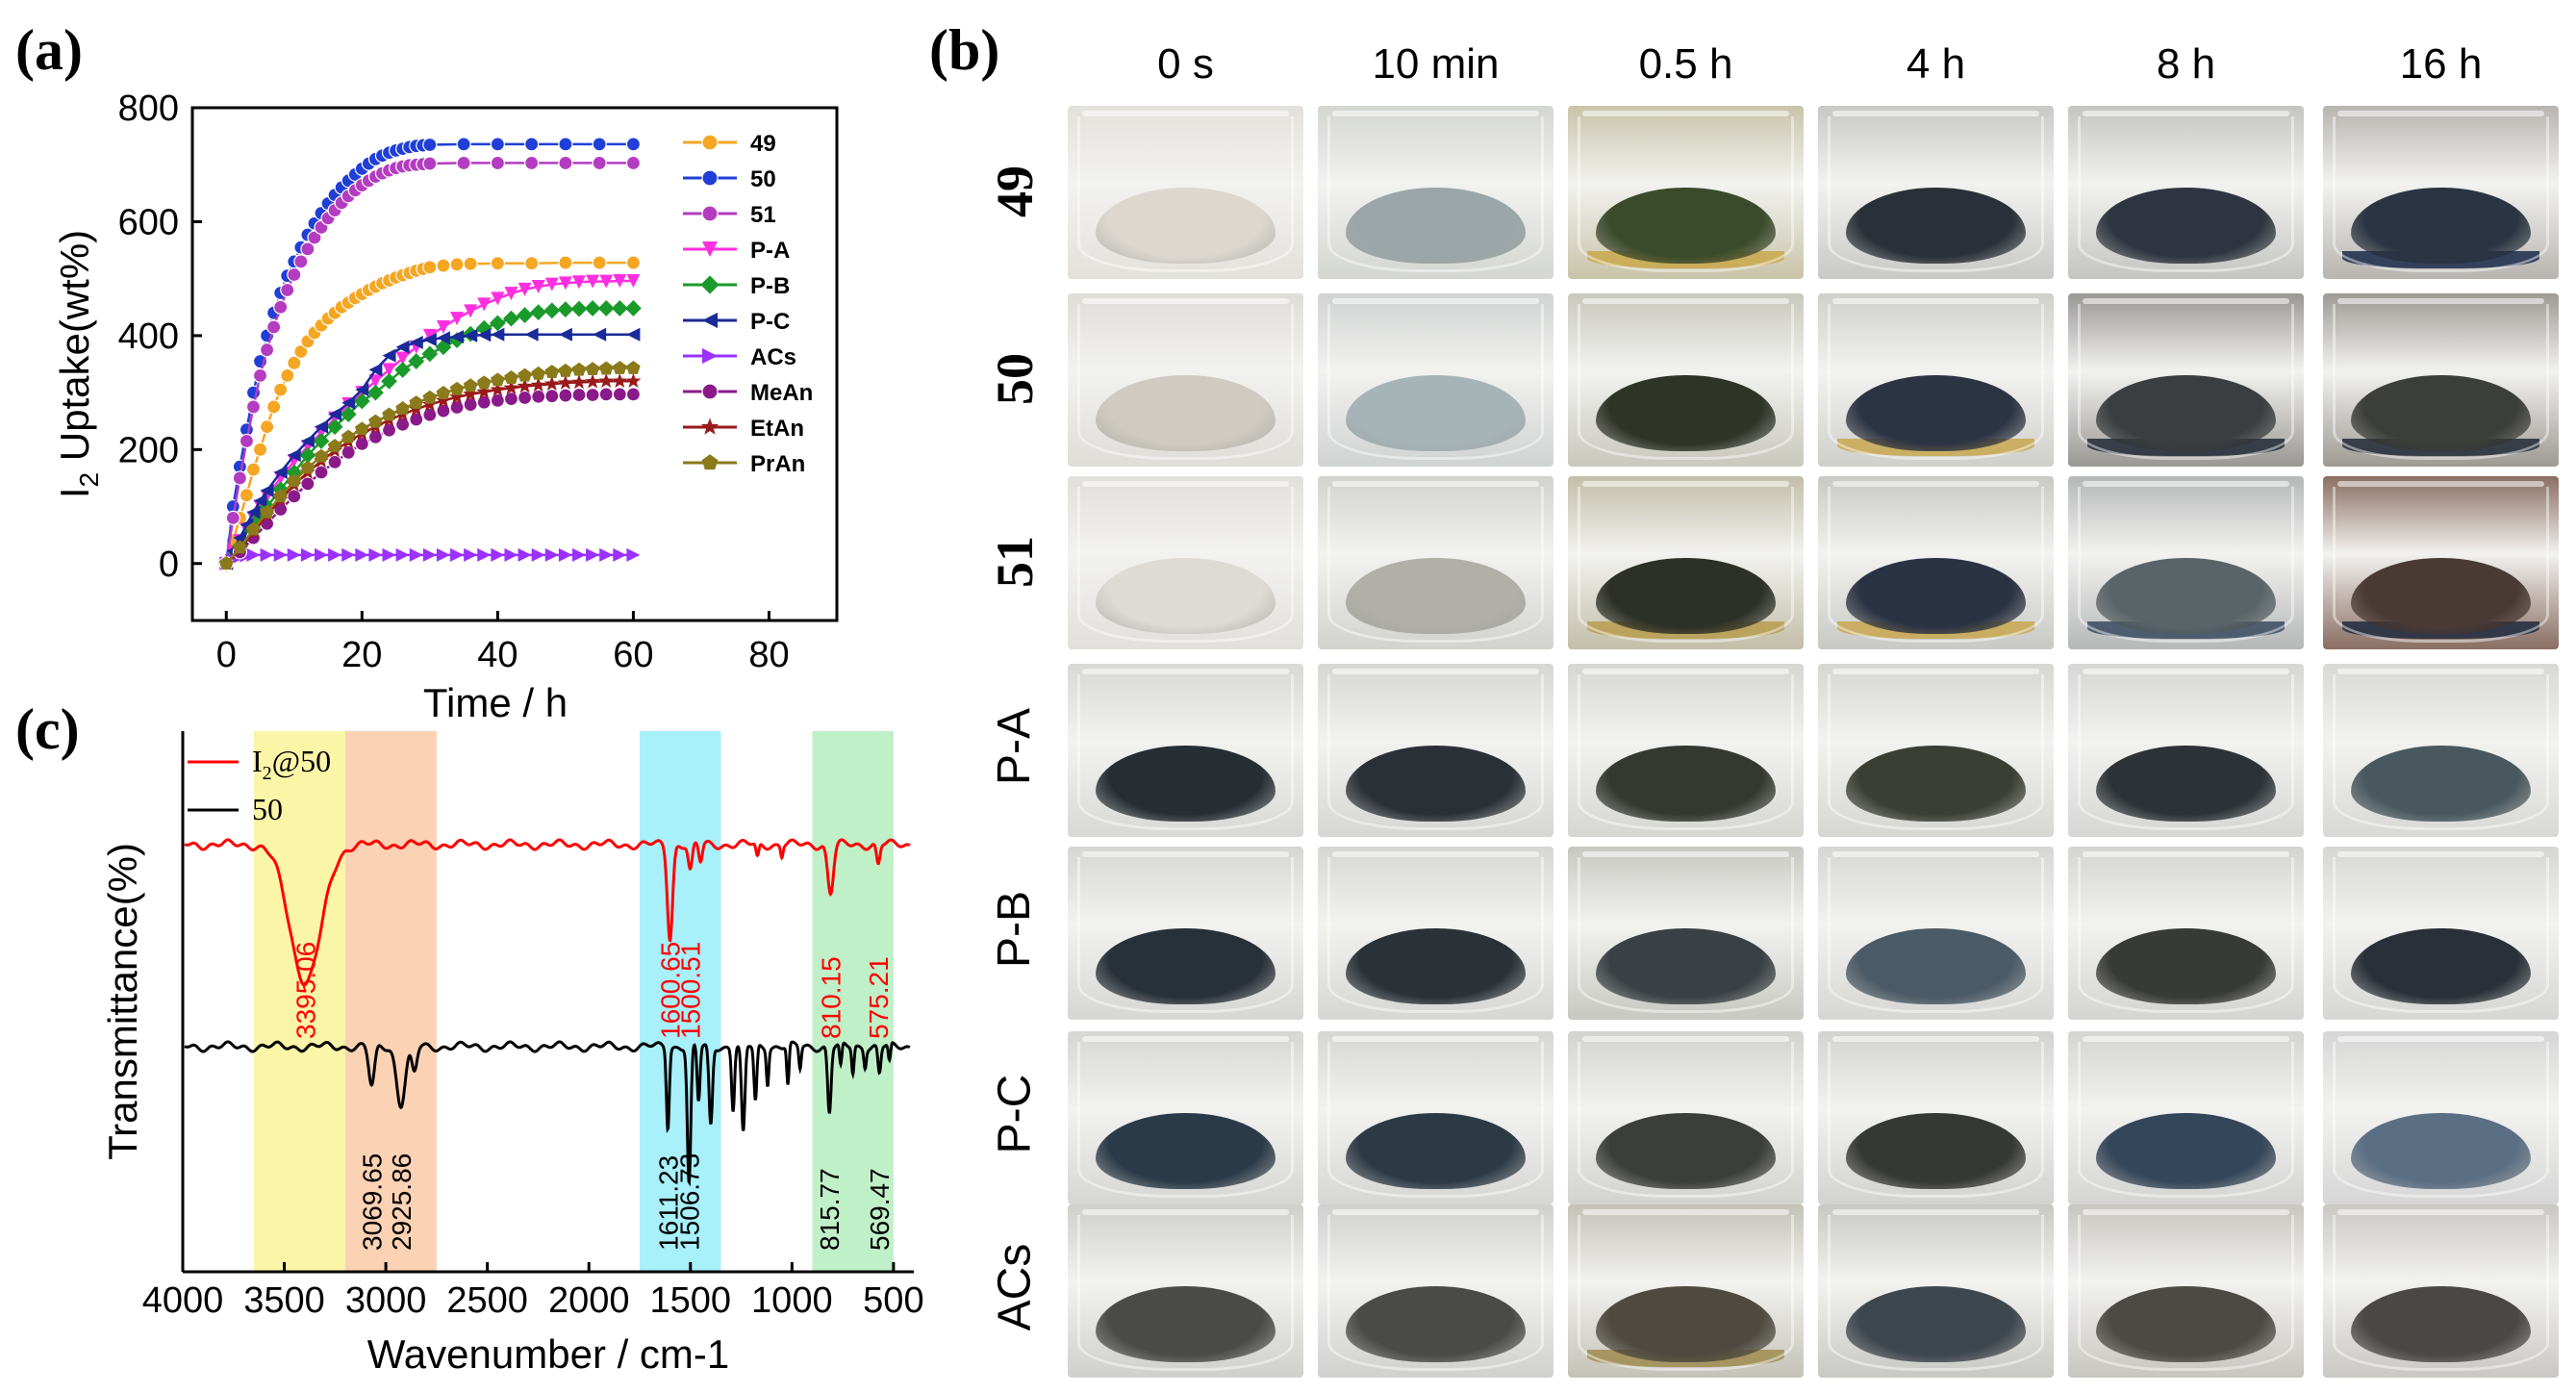 This screenshot has height=1393, width=2576. What do you see at coordinates (430, 559) in the screenshot?
I see `series-acs` at bounding box center [430, 559].